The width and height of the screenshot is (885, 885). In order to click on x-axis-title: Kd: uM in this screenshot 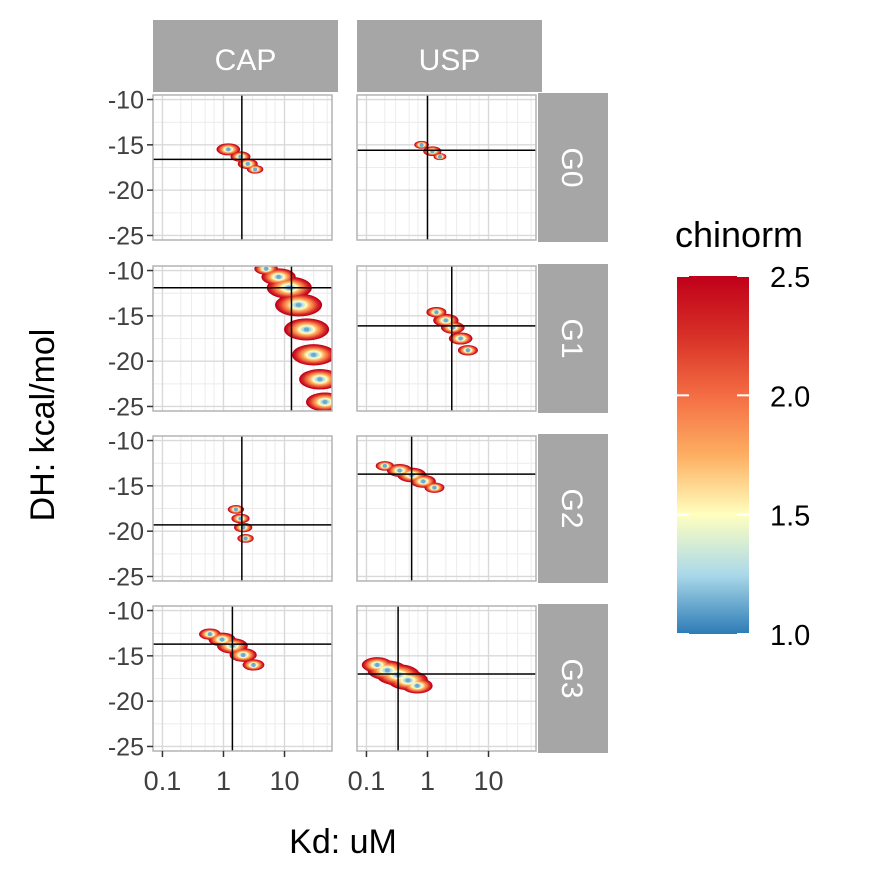, I will do `click(343, 842)`.